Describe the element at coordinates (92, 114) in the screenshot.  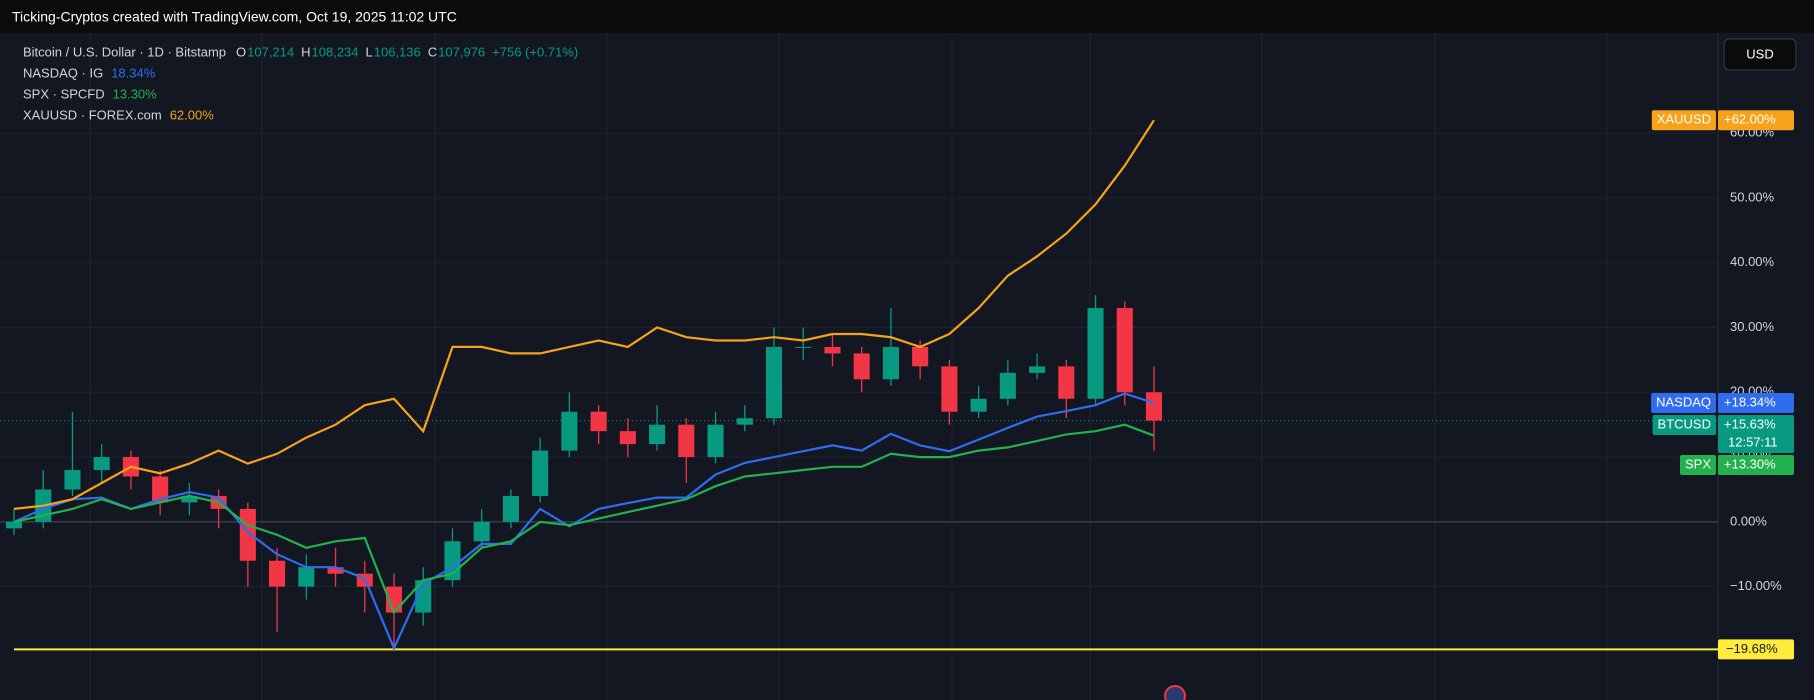
I see `legend-name: XAUUSD · FOREX.com` at that location.